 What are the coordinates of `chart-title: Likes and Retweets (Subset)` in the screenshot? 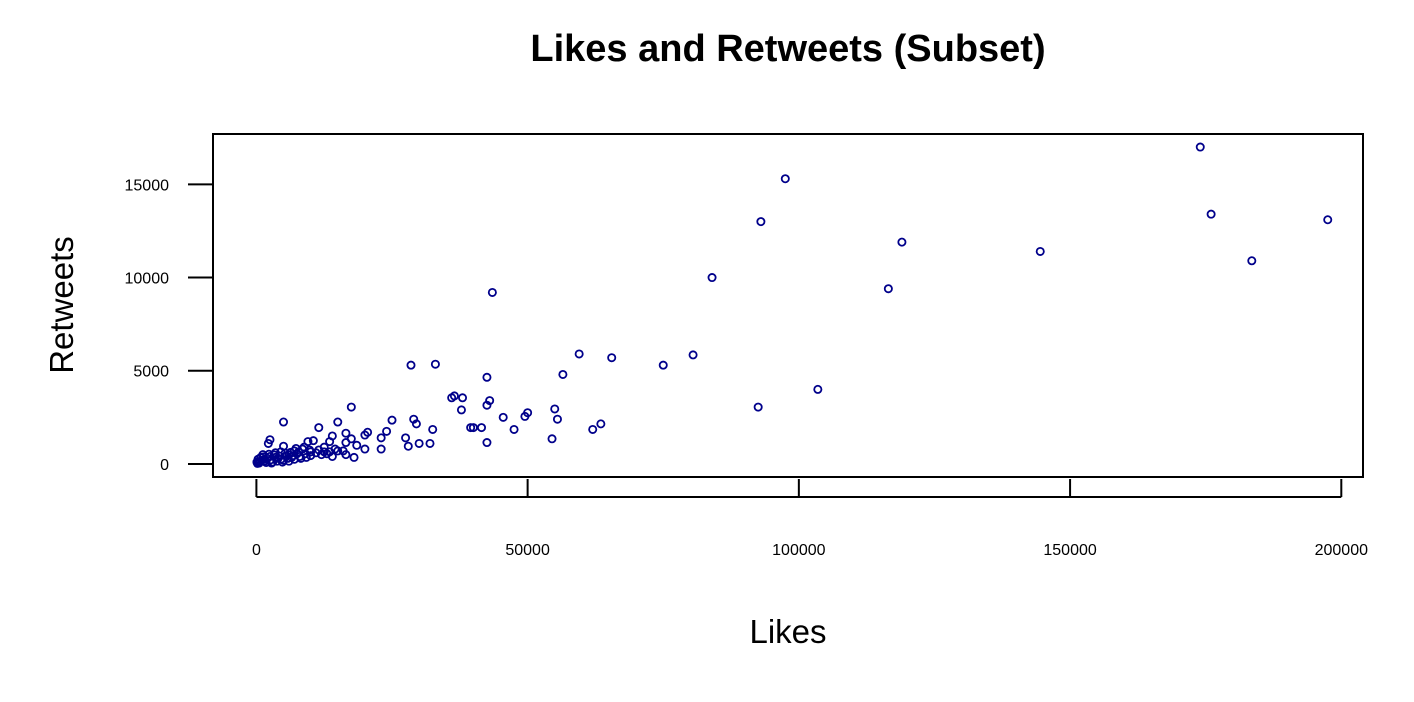 It's located at (787, 49).